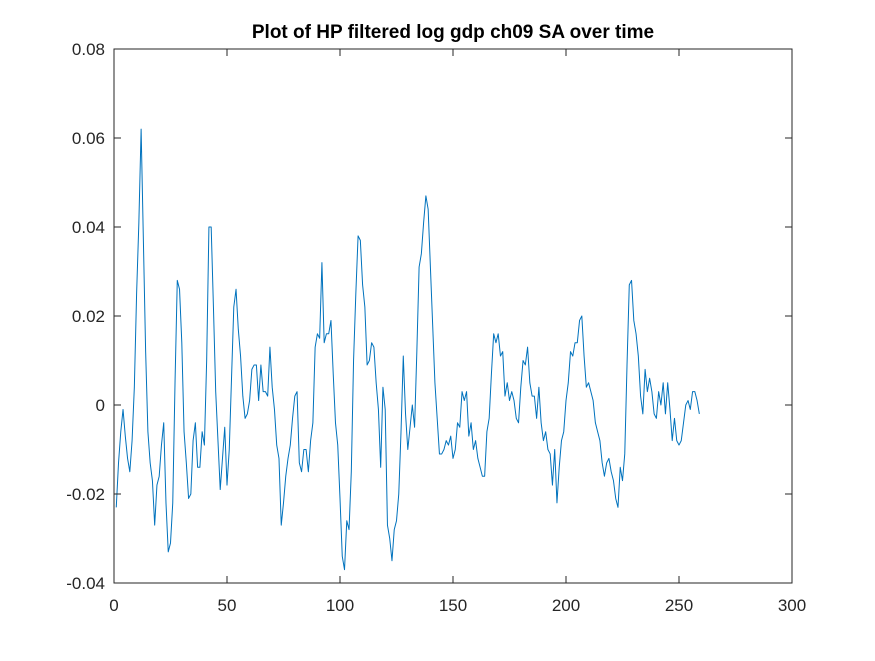  What do you see at coordinates (88, 227) in the screenshot?
I see `y-tick-label: 0.04` at bounding box center [88, 227].